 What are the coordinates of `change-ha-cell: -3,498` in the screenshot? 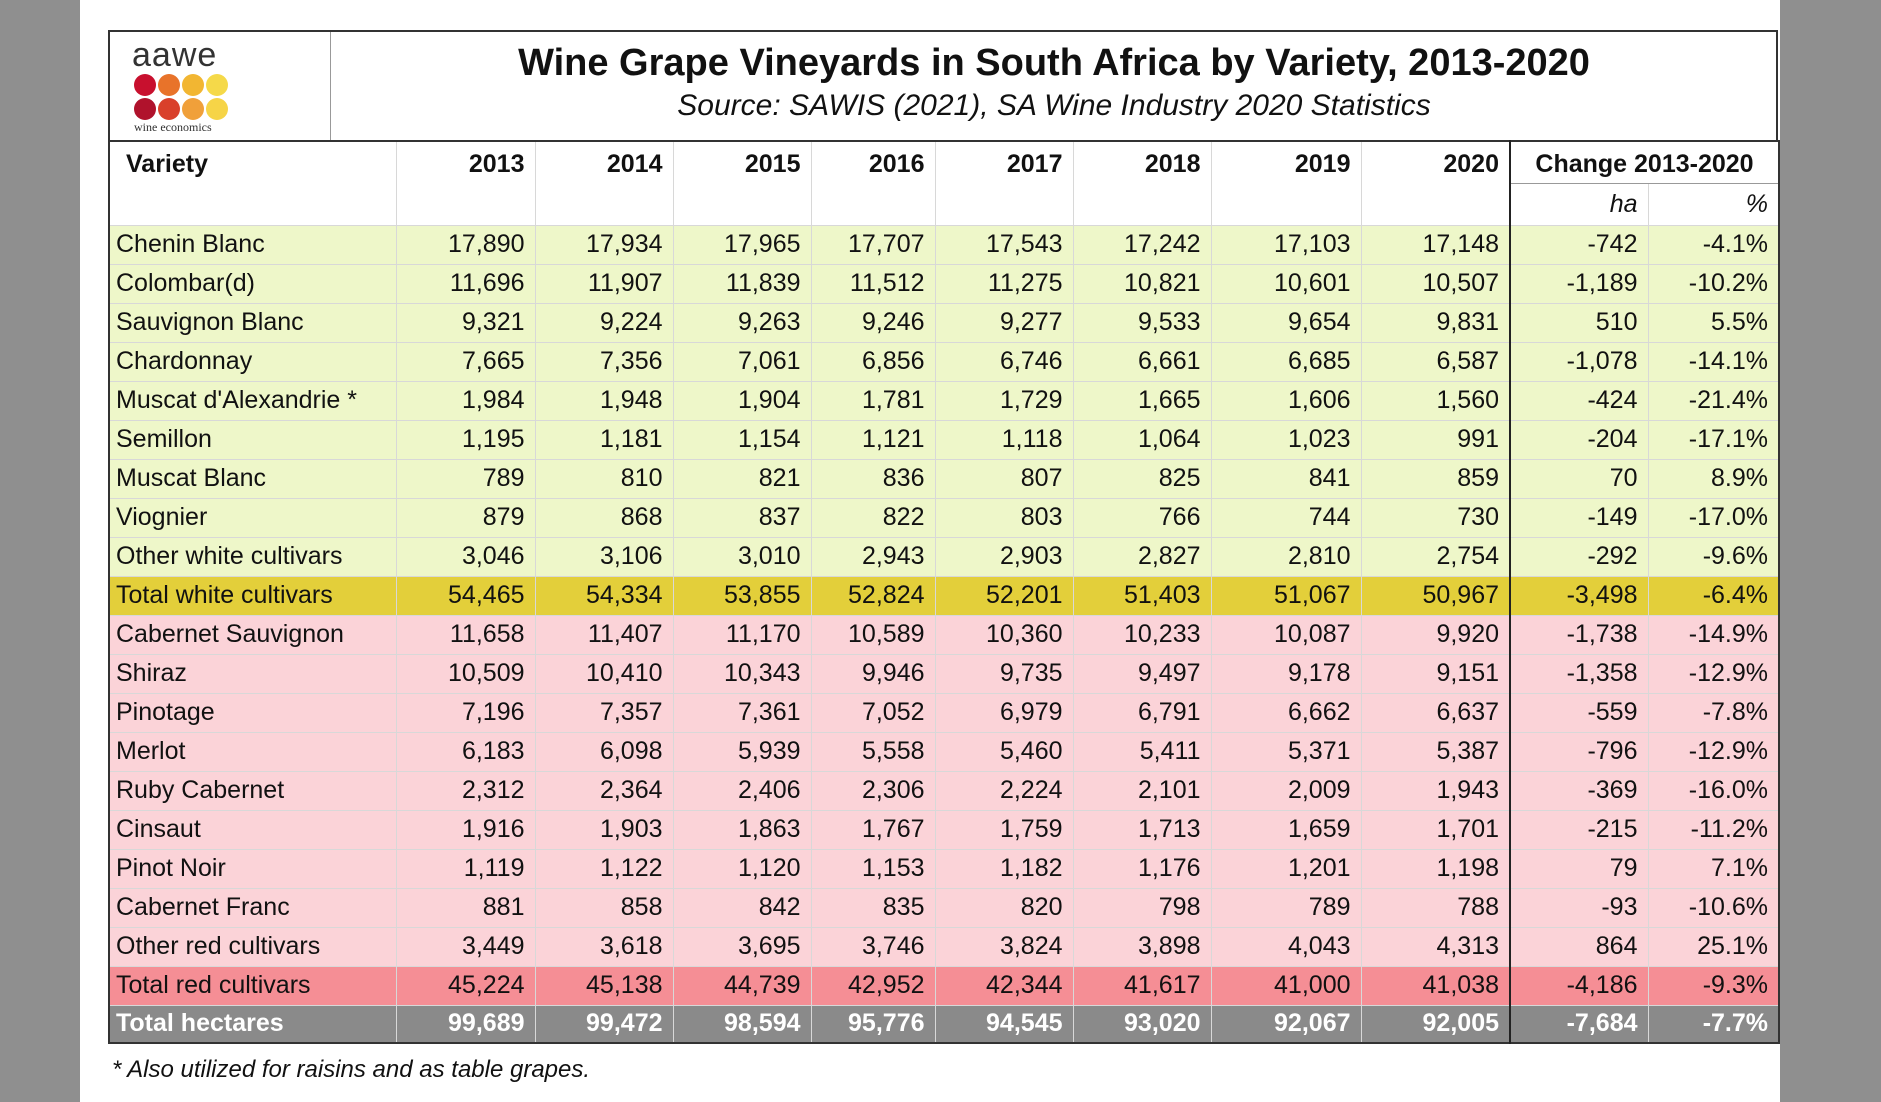 It's located at (1579, 595).